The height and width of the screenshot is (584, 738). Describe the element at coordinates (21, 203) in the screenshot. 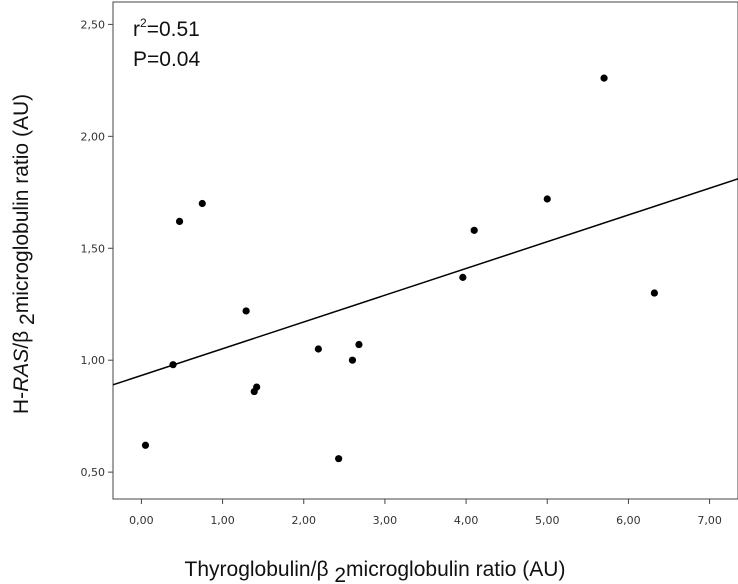

I see `y-title-part-5: microglobulin ratio (AU)` at that location.